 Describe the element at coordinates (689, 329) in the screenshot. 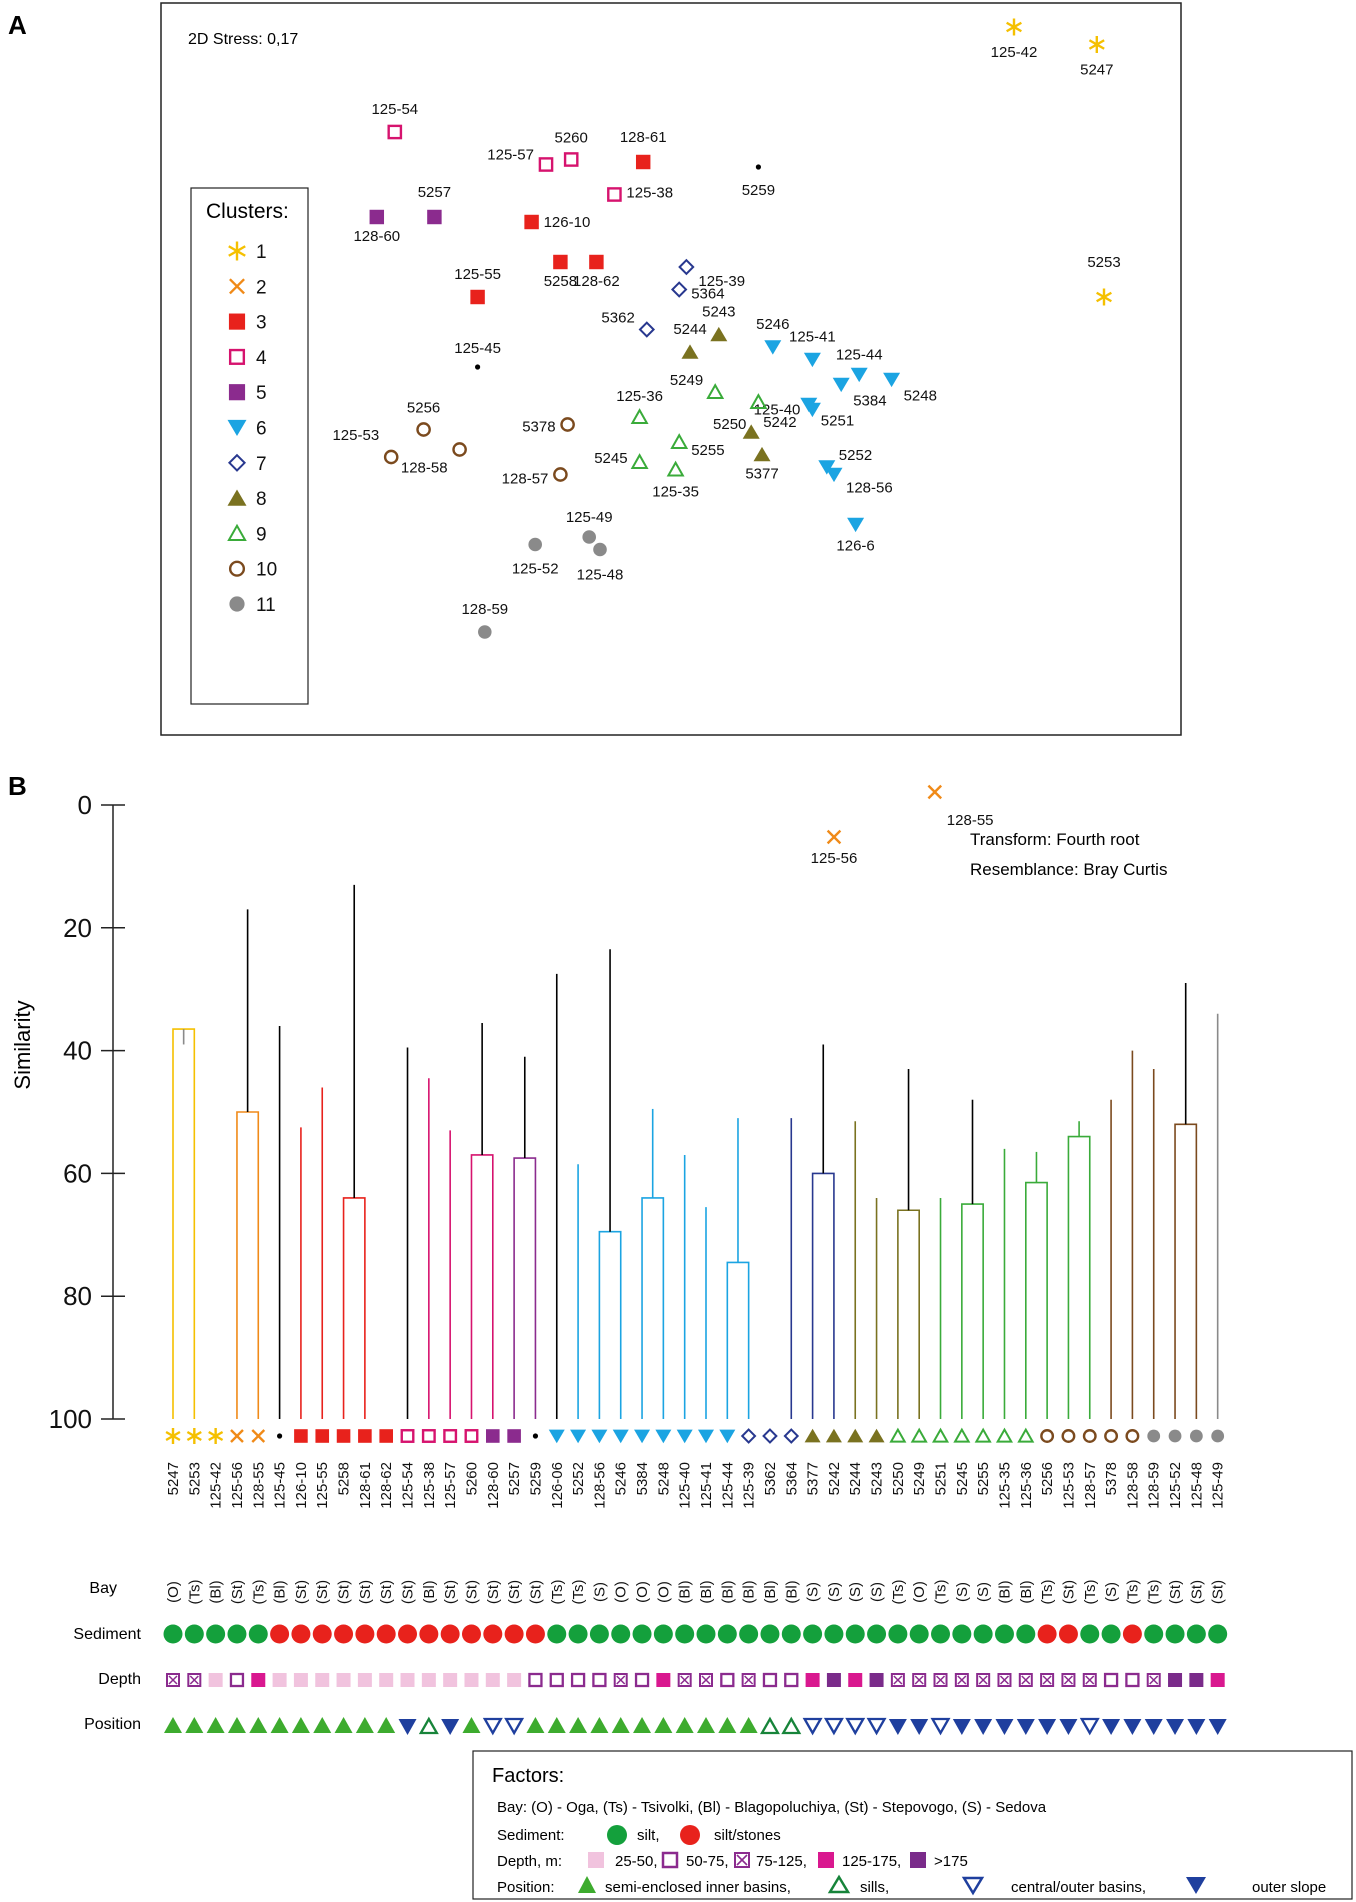

I see `nmds-point-label: 5244` at that location.